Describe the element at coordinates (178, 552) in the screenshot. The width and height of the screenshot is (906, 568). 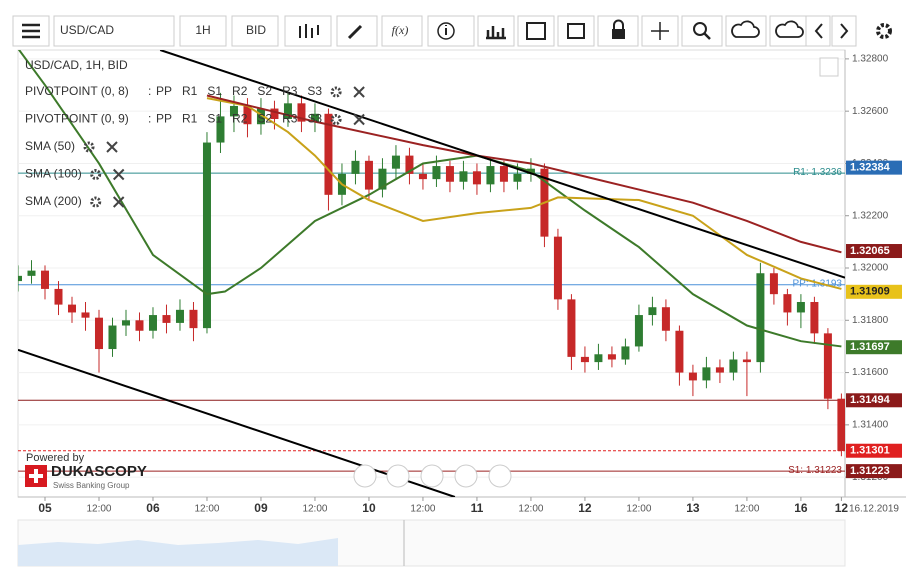
I see `navigator-area` at that location.